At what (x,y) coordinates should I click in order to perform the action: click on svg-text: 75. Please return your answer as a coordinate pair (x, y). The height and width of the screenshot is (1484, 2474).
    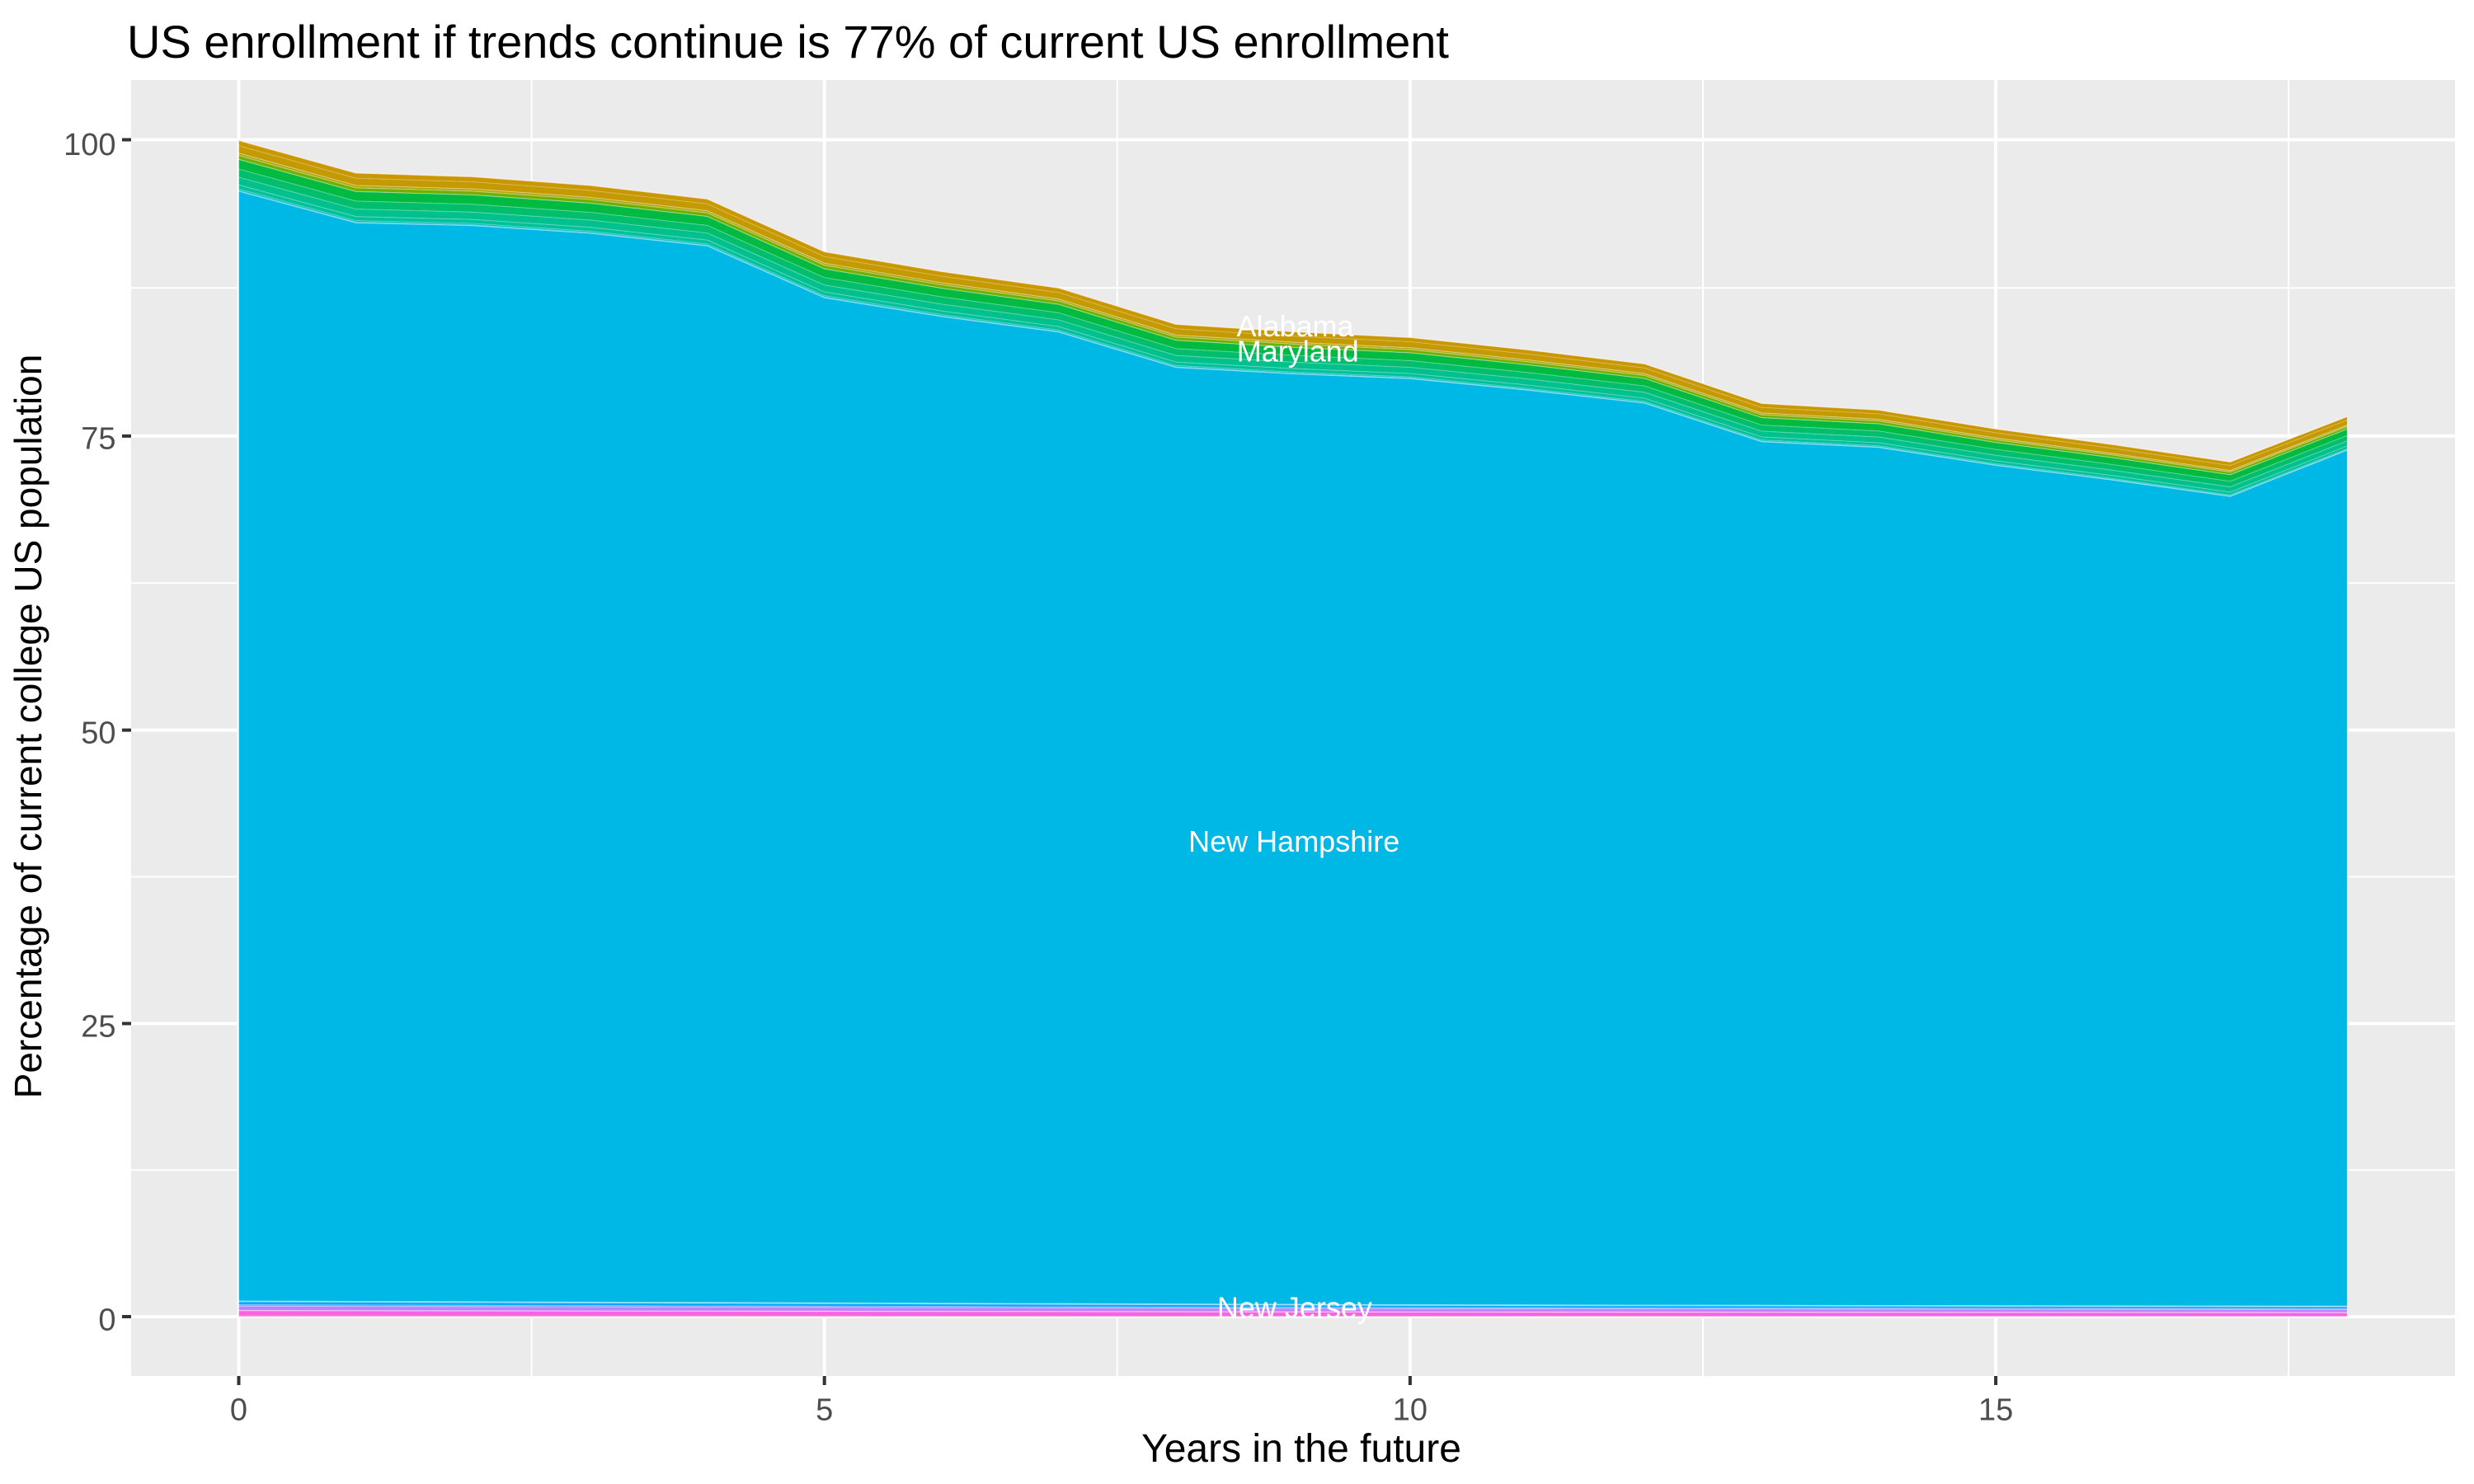
    Looking at the image, I should click on (98, 440).